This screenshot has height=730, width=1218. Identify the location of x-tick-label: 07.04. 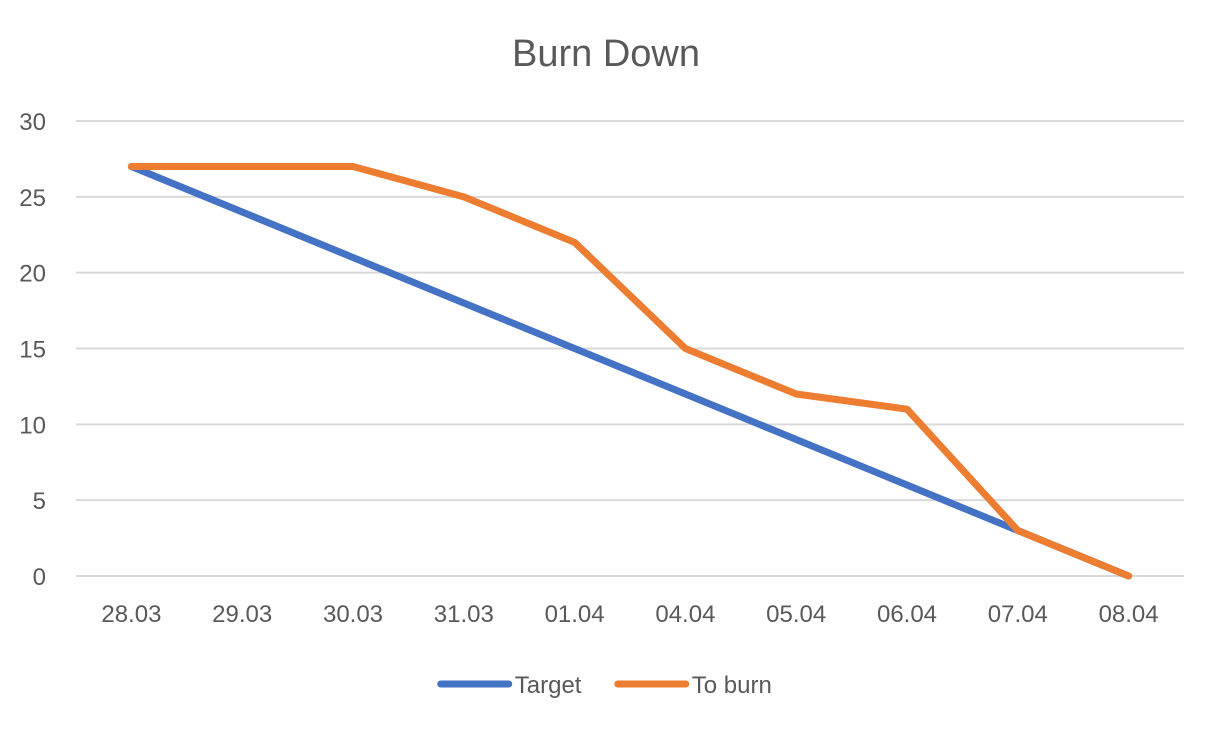
(1018, 614).